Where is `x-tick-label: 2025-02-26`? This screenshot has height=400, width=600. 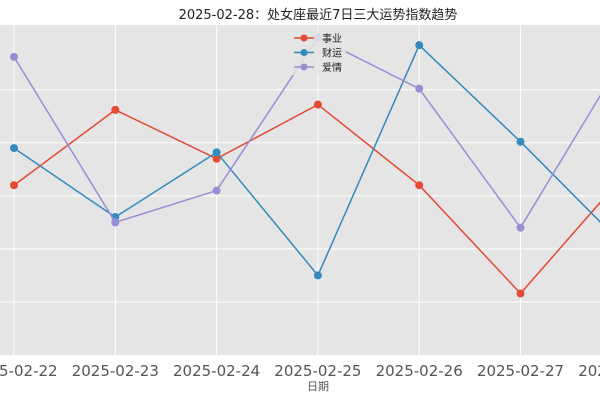
x-tick-label: 2025-02-26 is located at coordinates (419, 371).